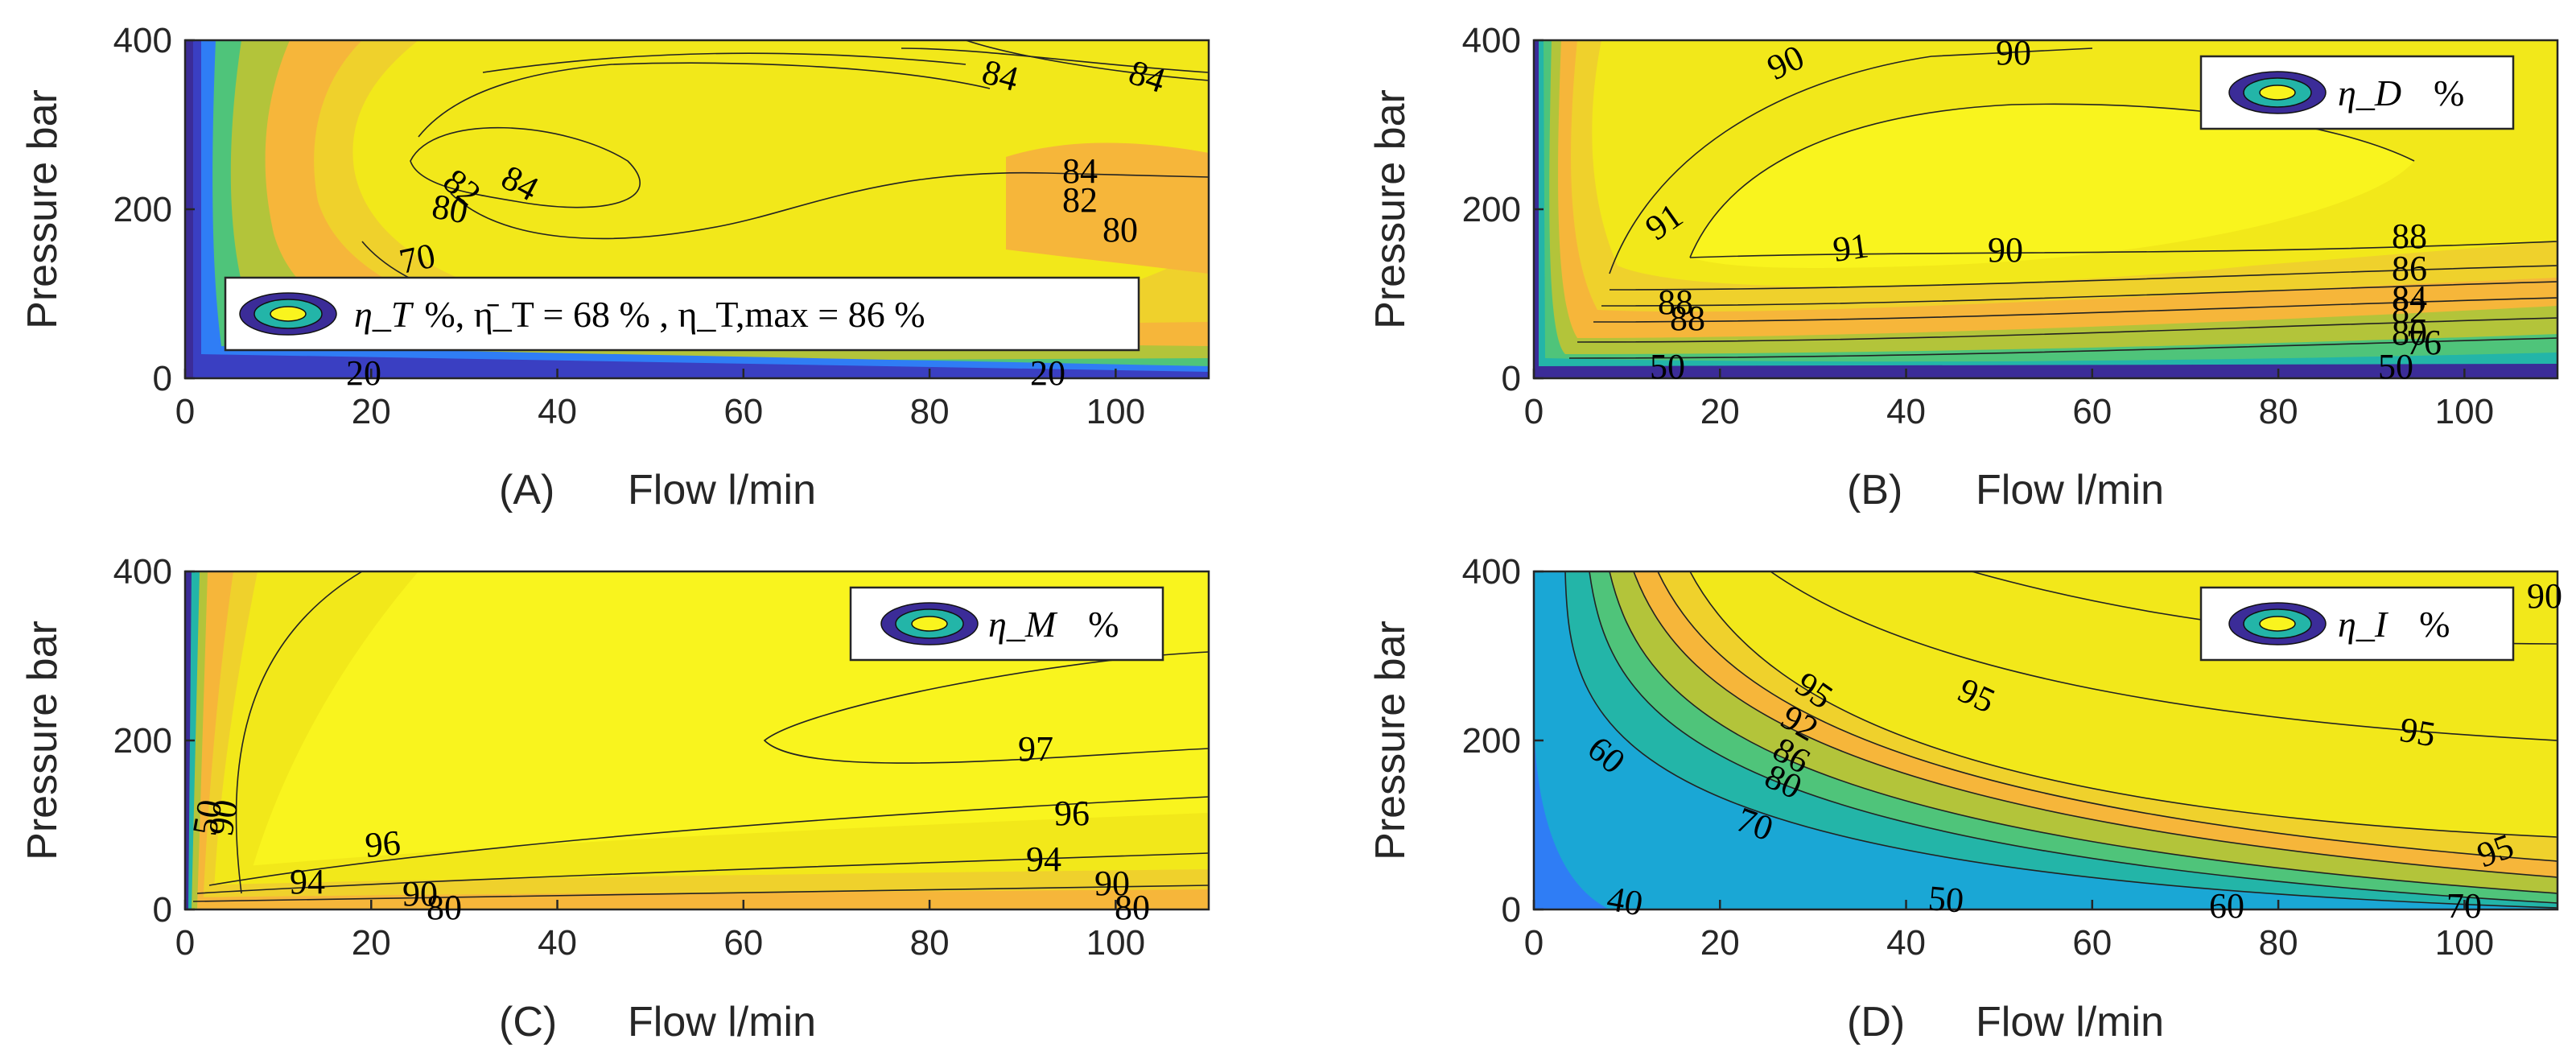  Describe the element at coordinates (528, 1022) in the screenshot. I see `panel-c-caption: (C)` at that location.